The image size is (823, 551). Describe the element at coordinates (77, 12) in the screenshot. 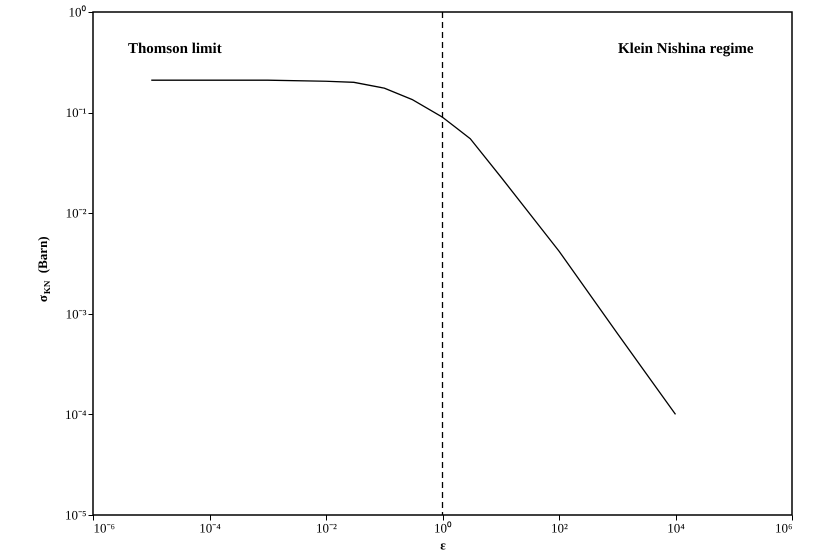

I see `y-tick-label: 10⁰` at that location.